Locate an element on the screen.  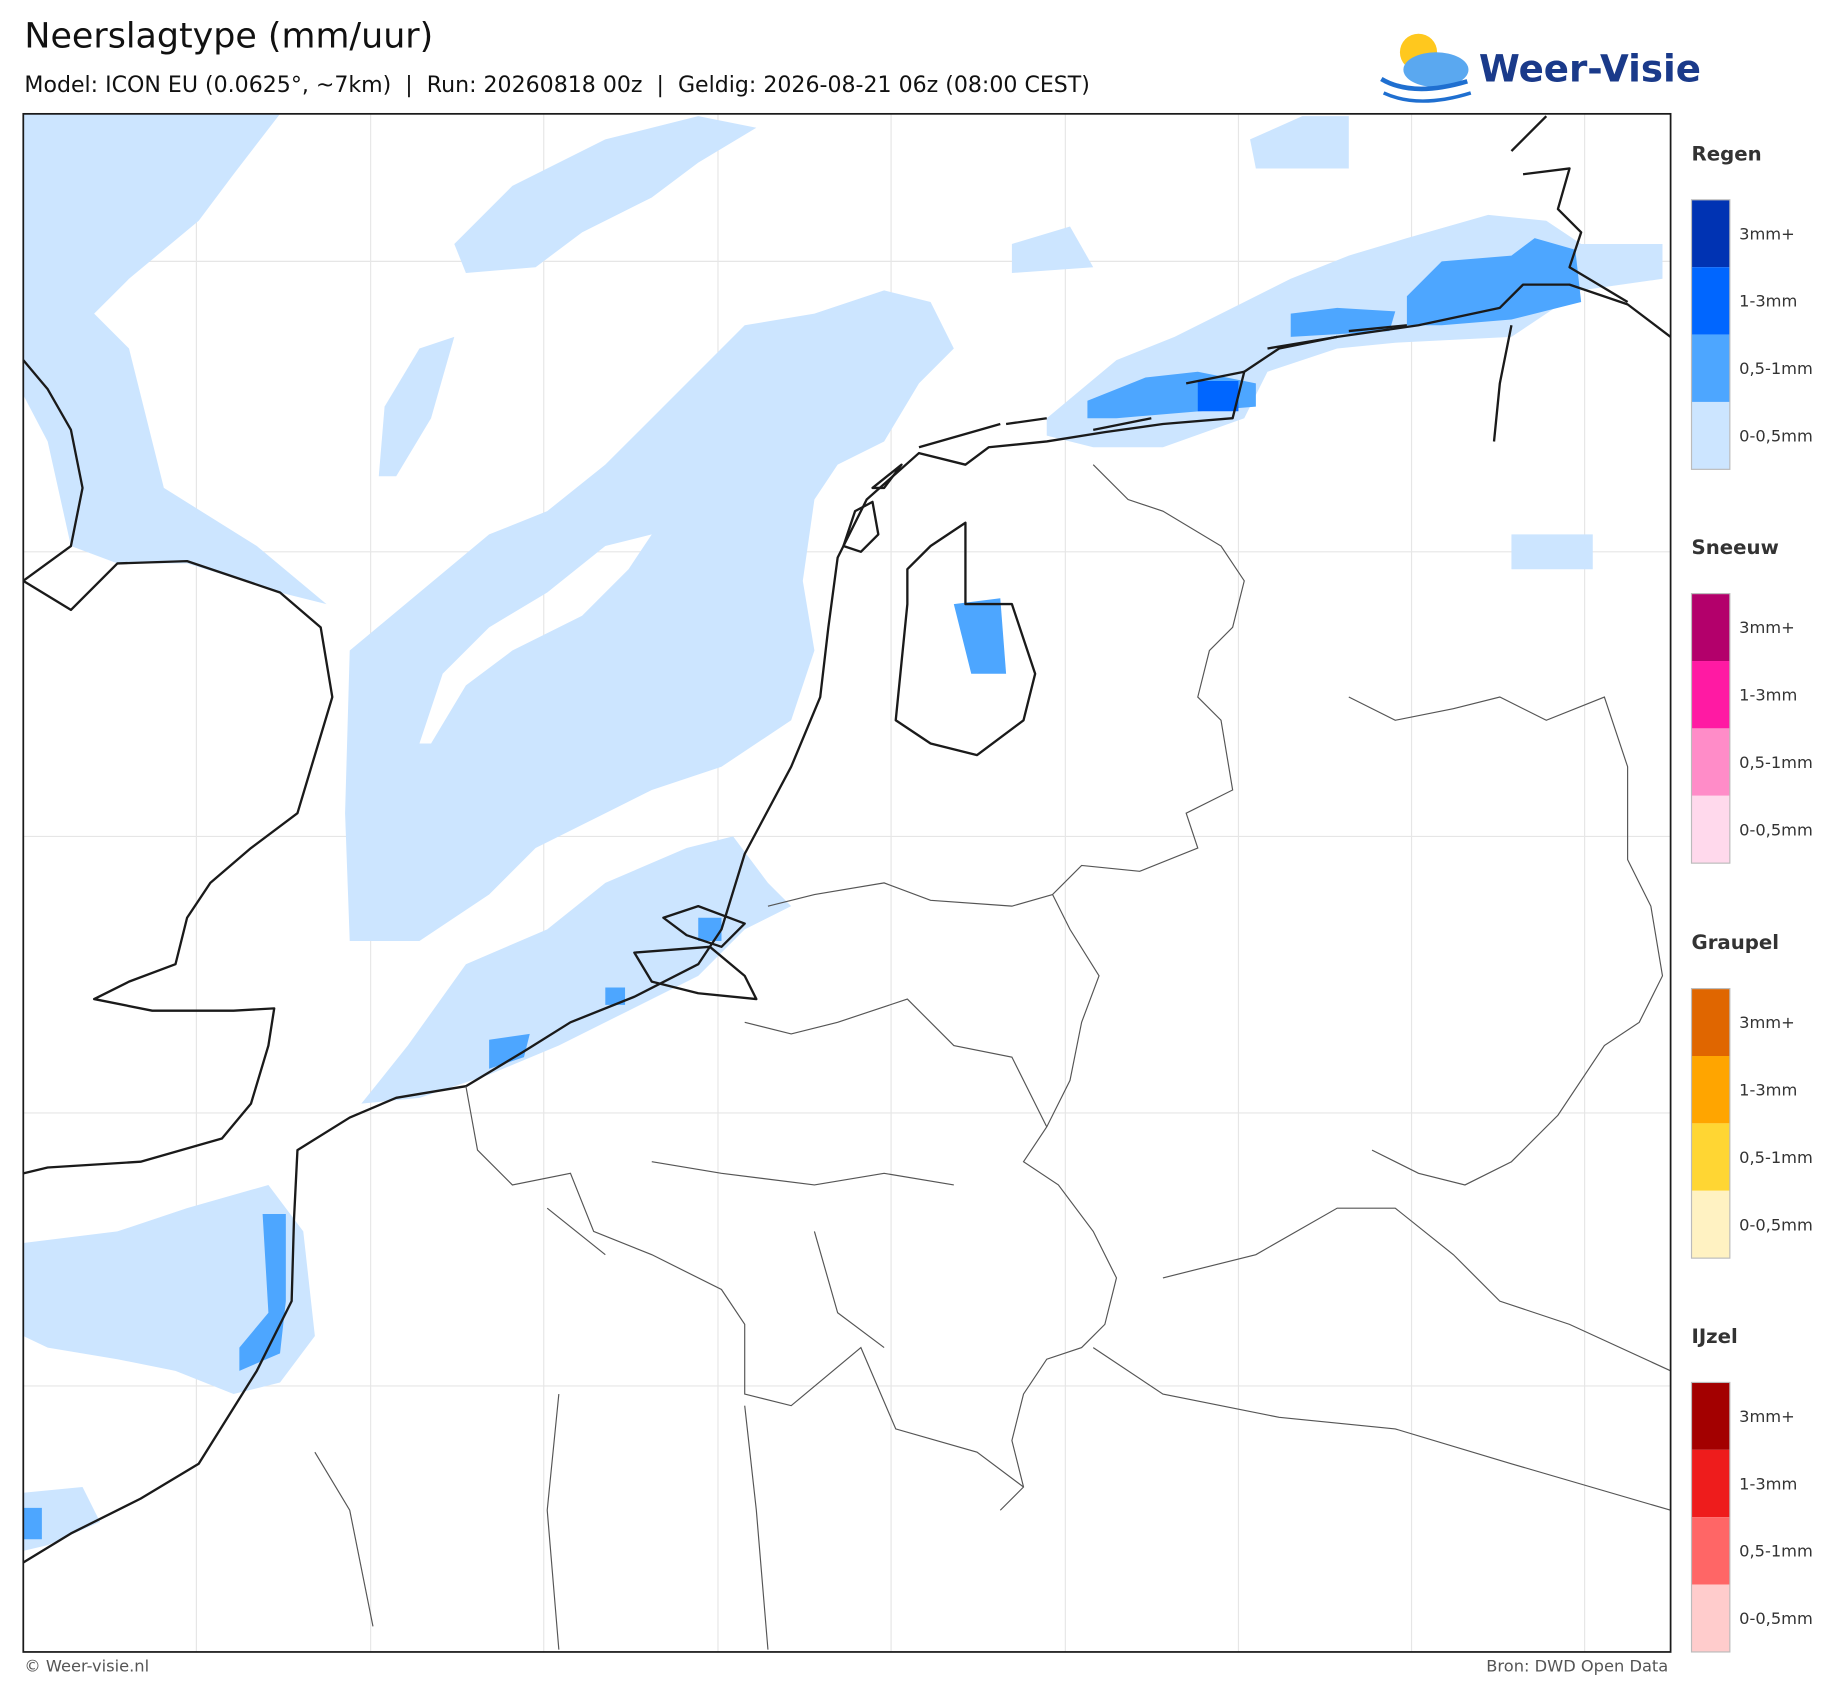
footer-source: Bron: DWD Open Data is located at coordinates (1577, 1666).